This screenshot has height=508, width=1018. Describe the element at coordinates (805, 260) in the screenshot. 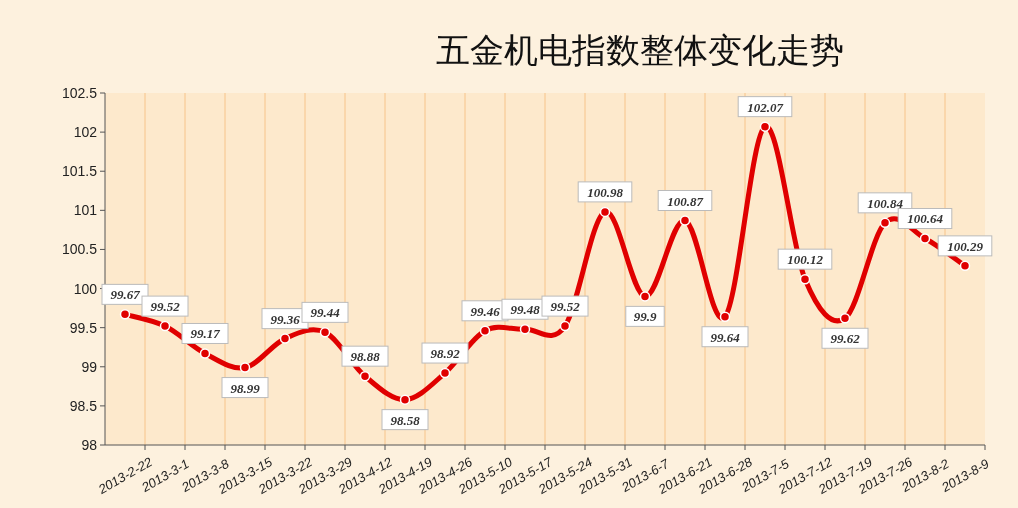

I see `data-label: 100.12` at that location.